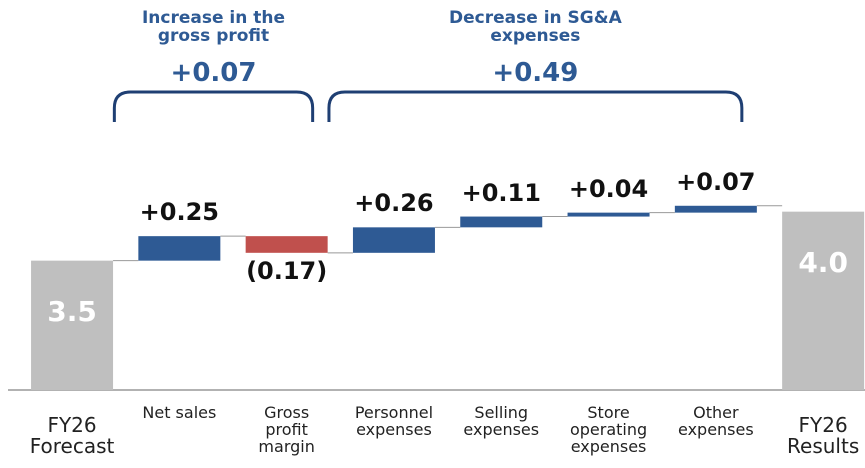 This screenshot has width=865, height=468. I want to click on value-label: +0.11, so click(501, 192).